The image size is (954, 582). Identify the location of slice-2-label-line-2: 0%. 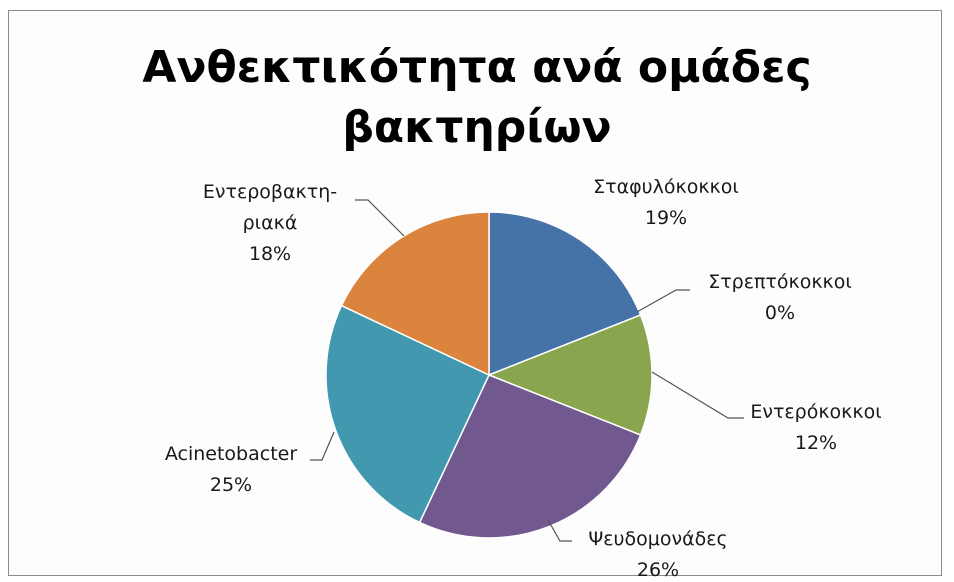
(780, 313).